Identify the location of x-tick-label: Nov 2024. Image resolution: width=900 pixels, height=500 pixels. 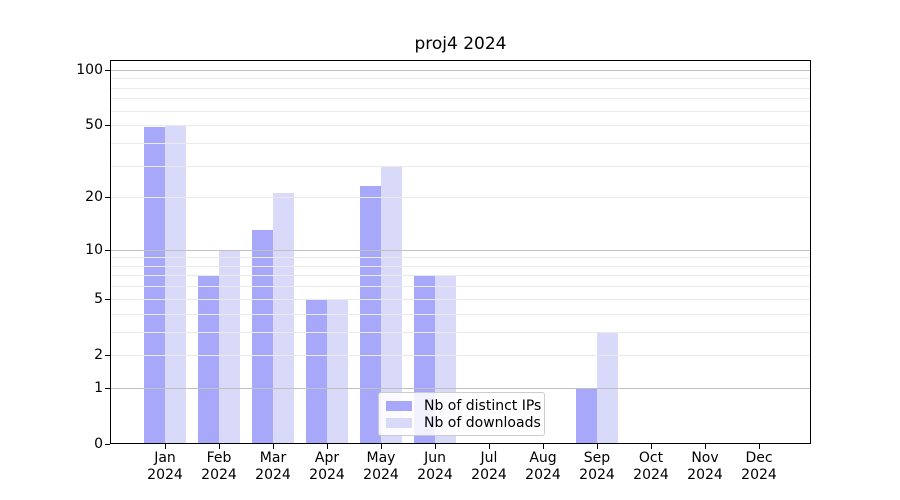
(705, 467).